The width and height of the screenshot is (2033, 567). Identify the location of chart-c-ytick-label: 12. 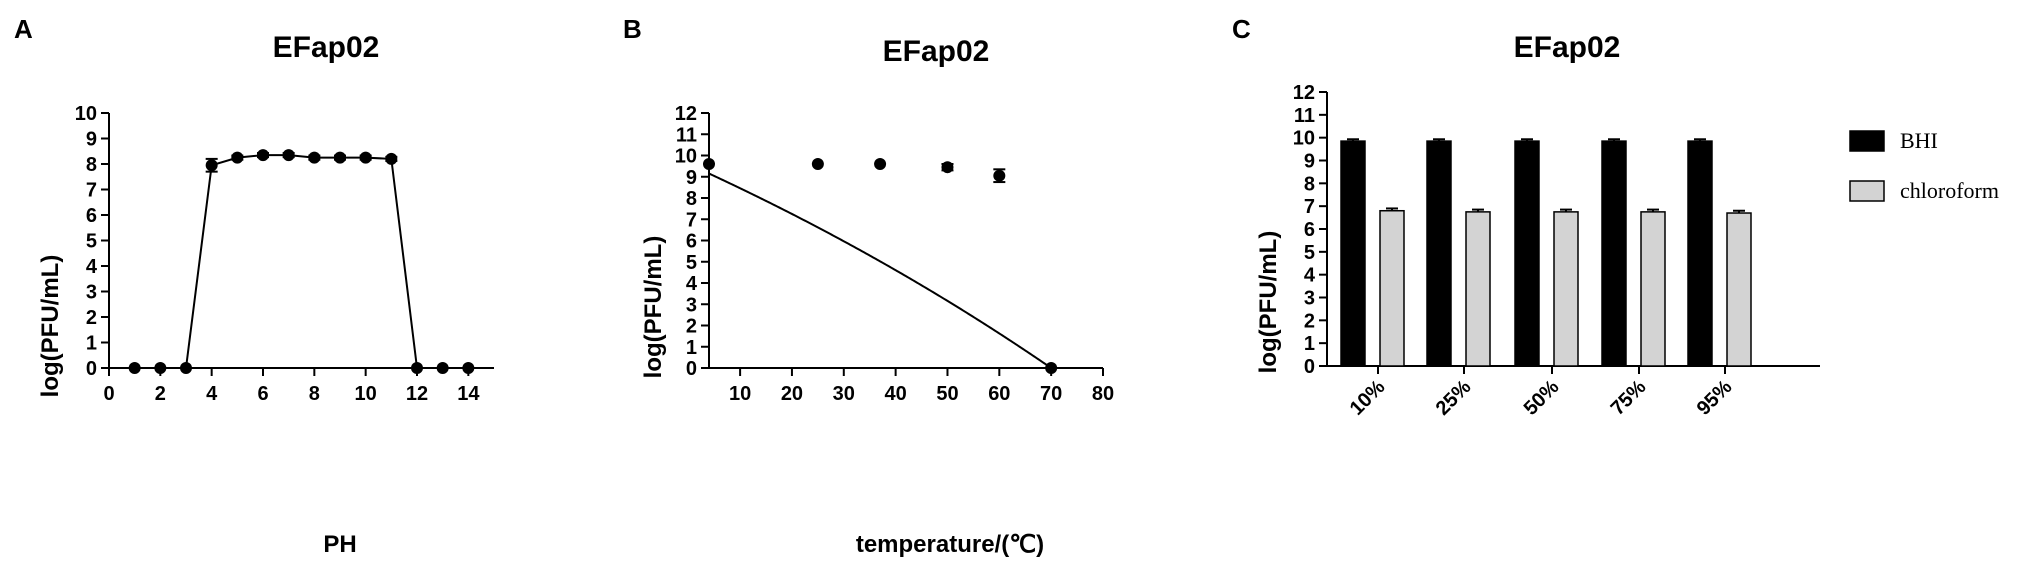
(1304, 93).